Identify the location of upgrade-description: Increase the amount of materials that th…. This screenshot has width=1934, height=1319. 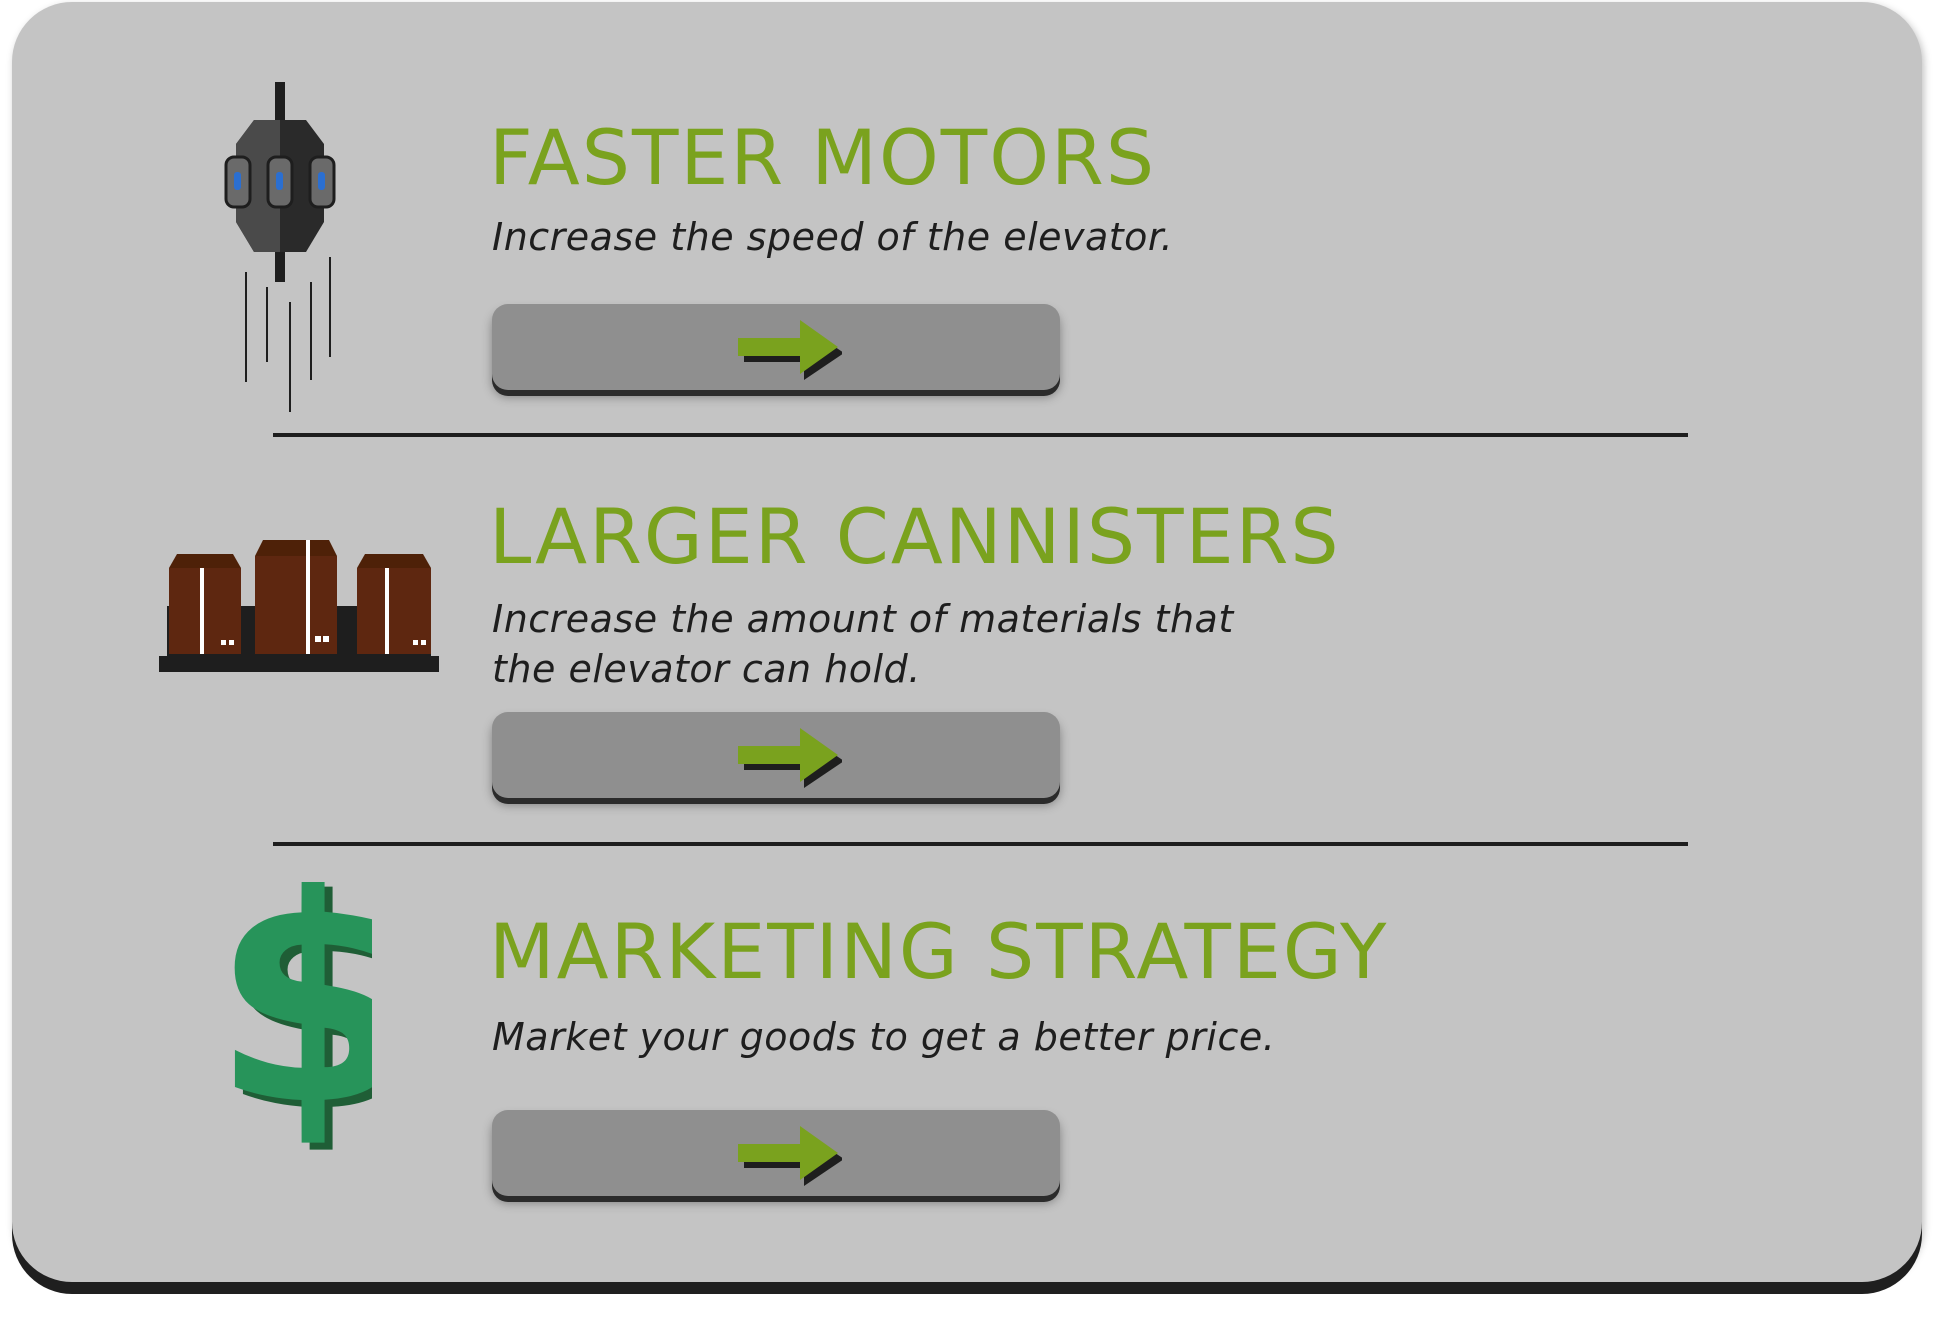
(863, 644).